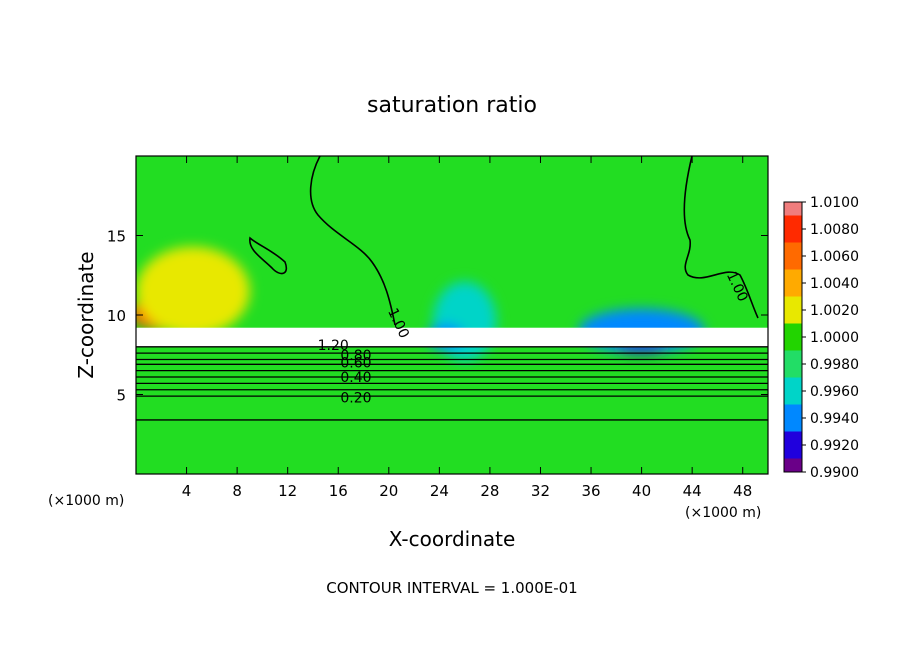 Image resolution: width=904 pixels, height=654 pixels. What do you see at coordinates (834, 392) in the screenshot?
I see `colorbar-label: 0.9960` at bounding box center [834, 392].